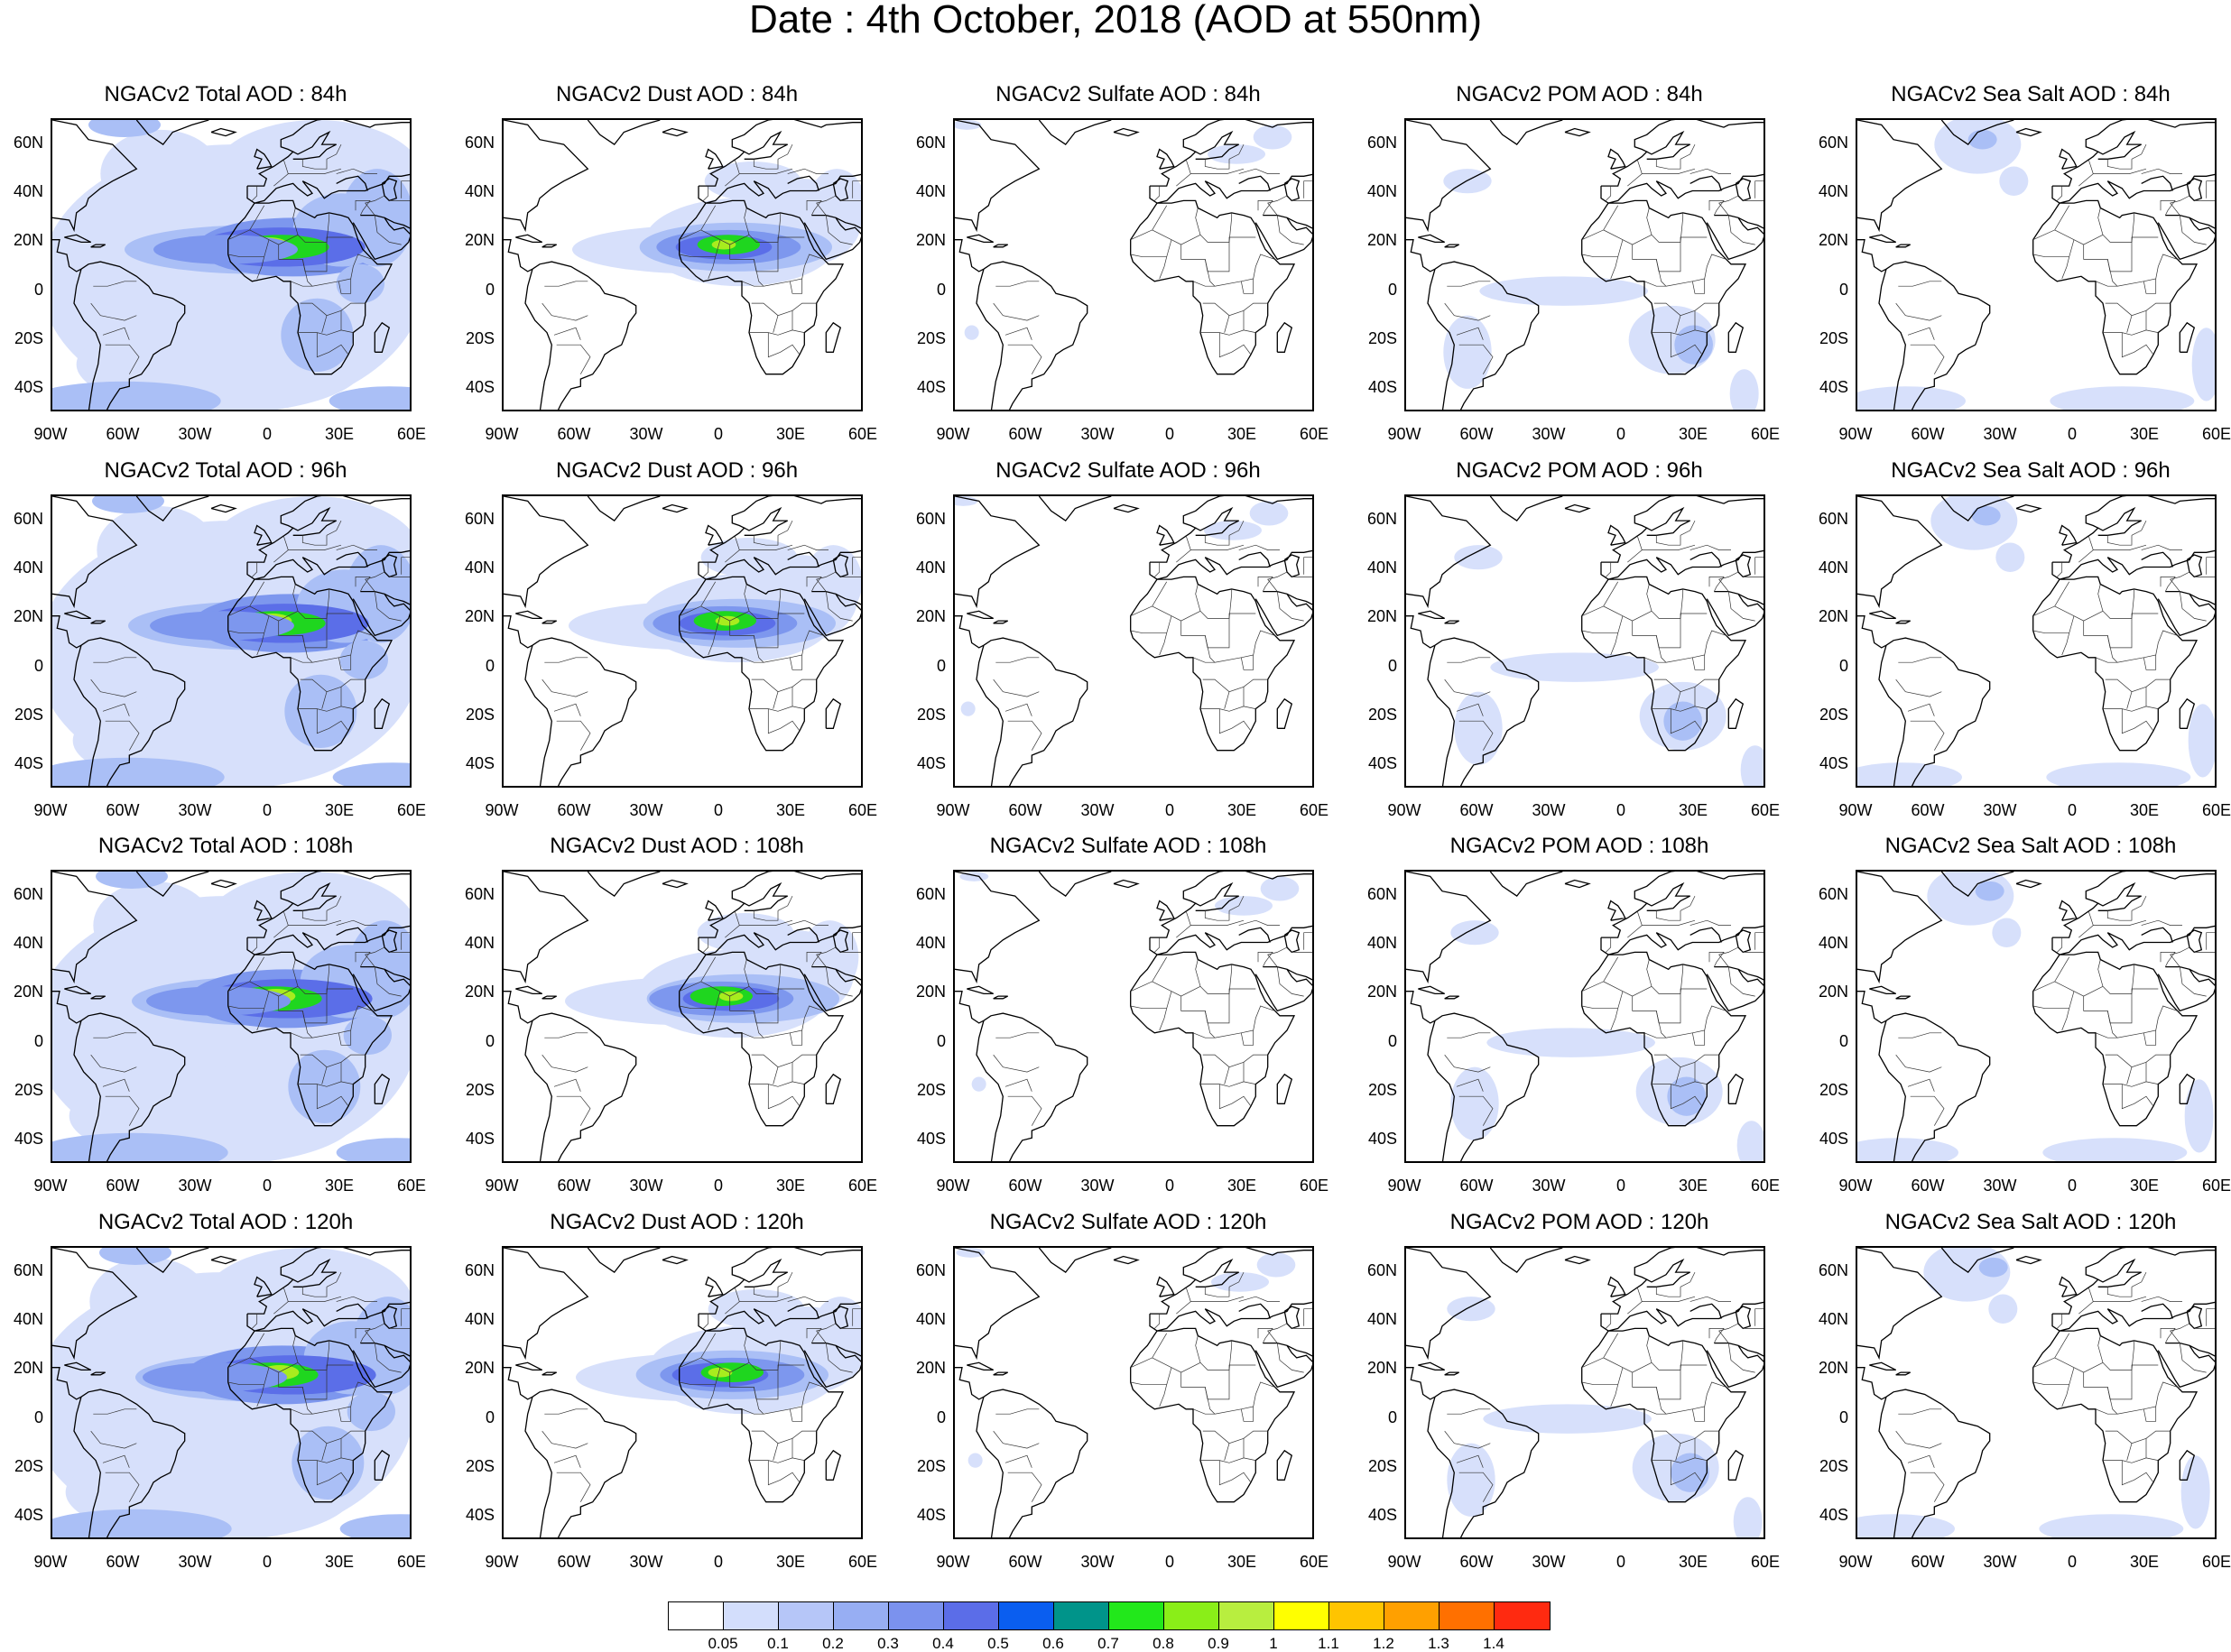  What do you see at coordinates (1989, 891) in the screenshot?
I see `aod-field-fill-mid` at bounding box center [1989, 891].